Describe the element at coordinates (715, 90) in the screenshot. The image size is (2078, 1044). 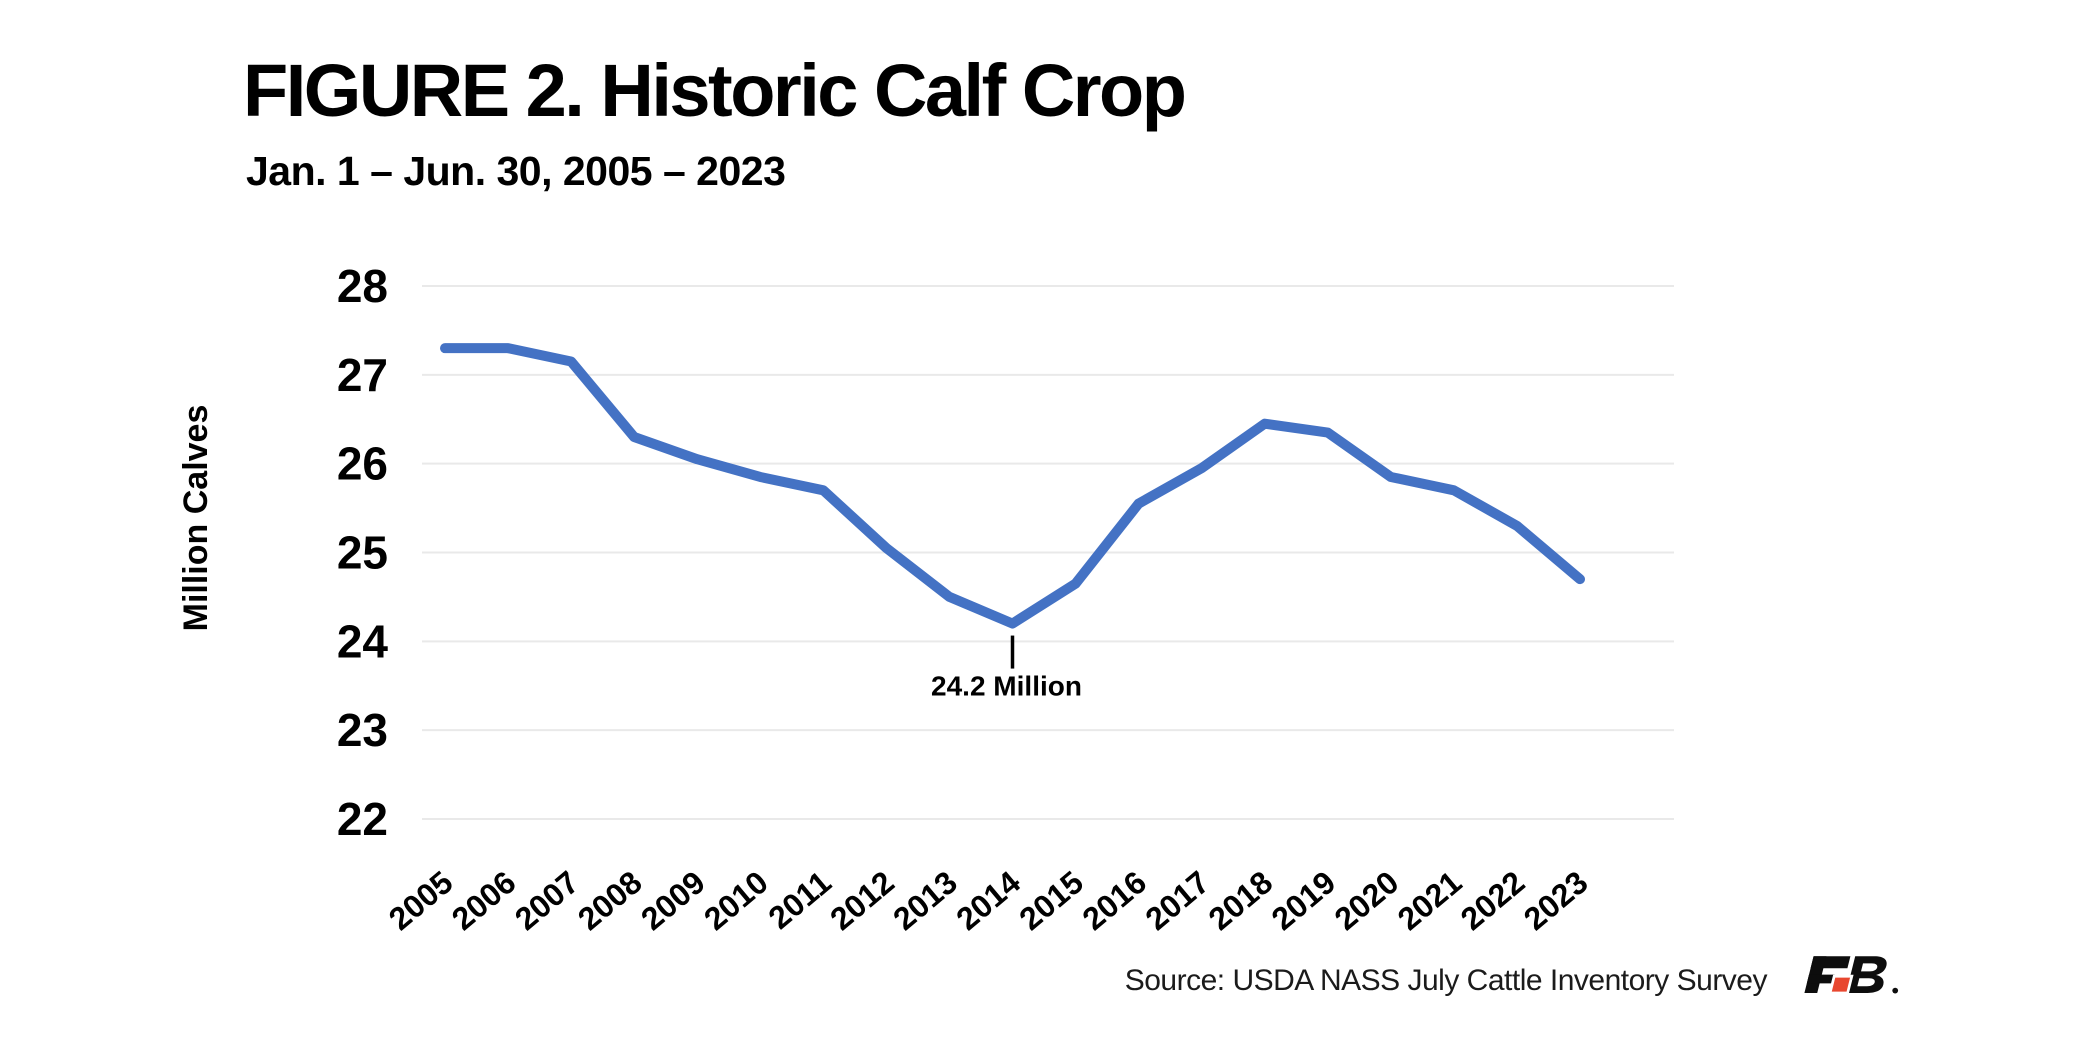
I see `figure-title: FIGURE 2. Historic Calf Crop` at that location.